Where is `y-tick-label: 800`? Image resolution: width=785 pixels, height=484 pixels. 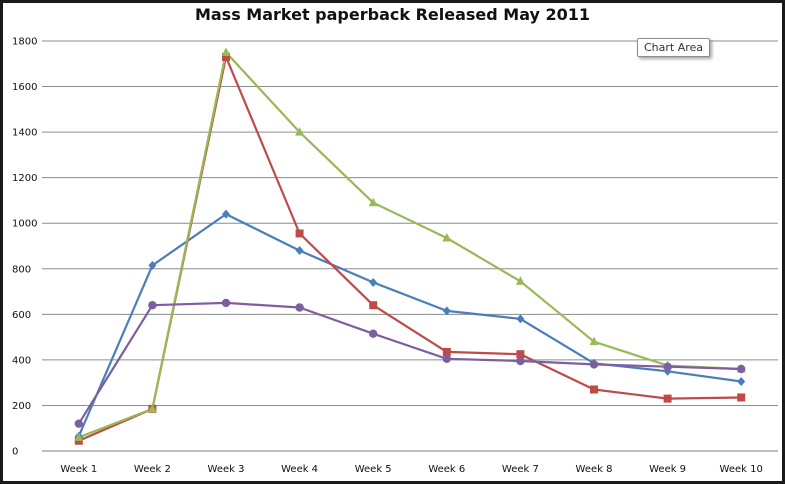 y-tick-label: 800 is located at coordinates (21, 269).